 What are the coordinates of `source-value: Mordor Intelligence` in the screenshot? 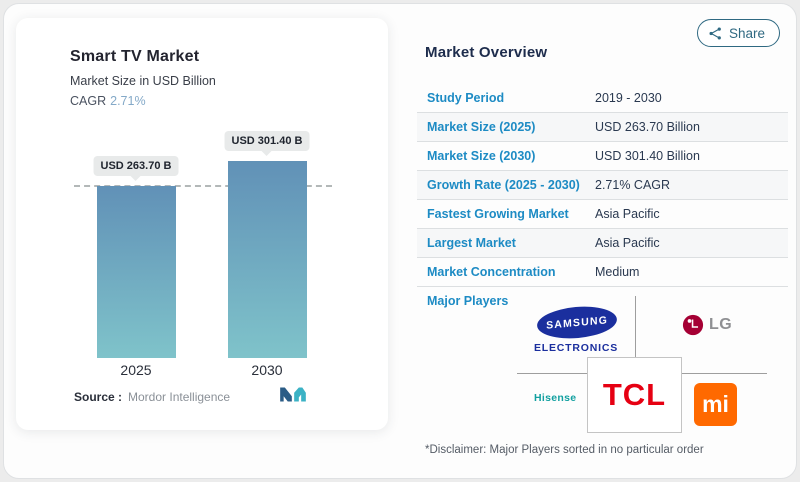 It's located at (179, 397).